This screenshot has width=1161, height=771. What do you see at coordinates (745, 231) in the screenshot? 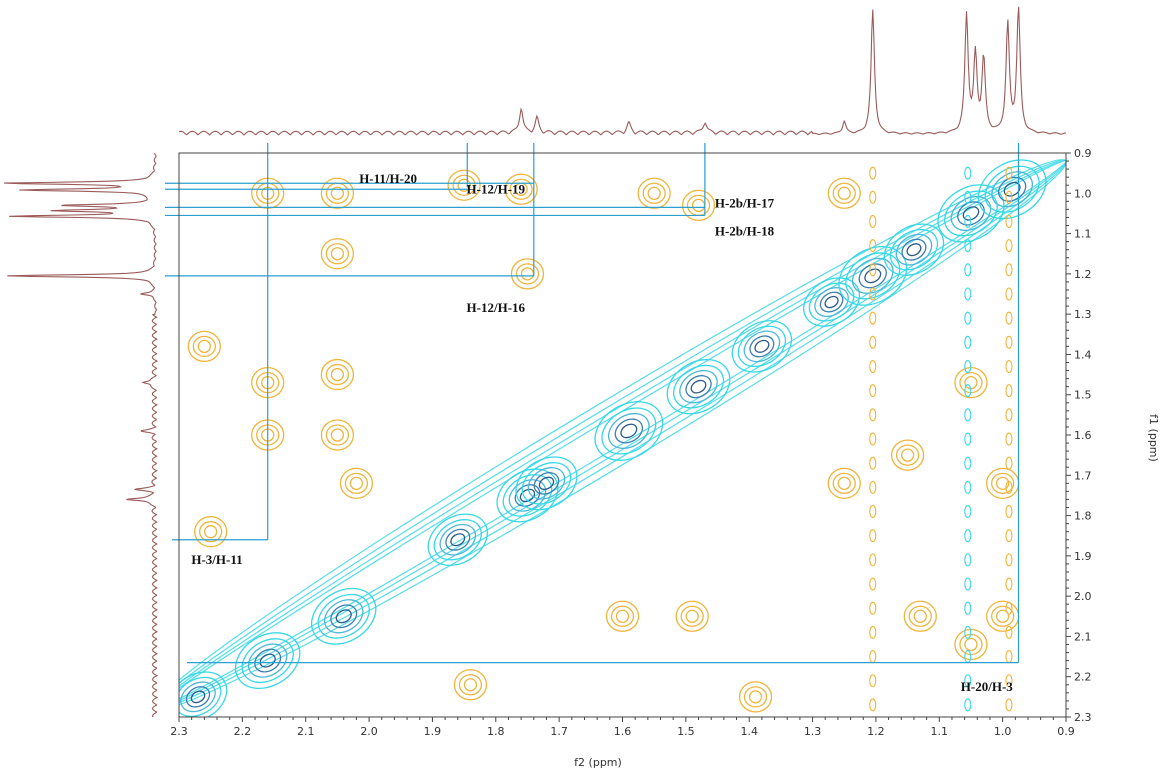
I see `correlation-label: H-2b/H-18` at bounding box center [745, 231].